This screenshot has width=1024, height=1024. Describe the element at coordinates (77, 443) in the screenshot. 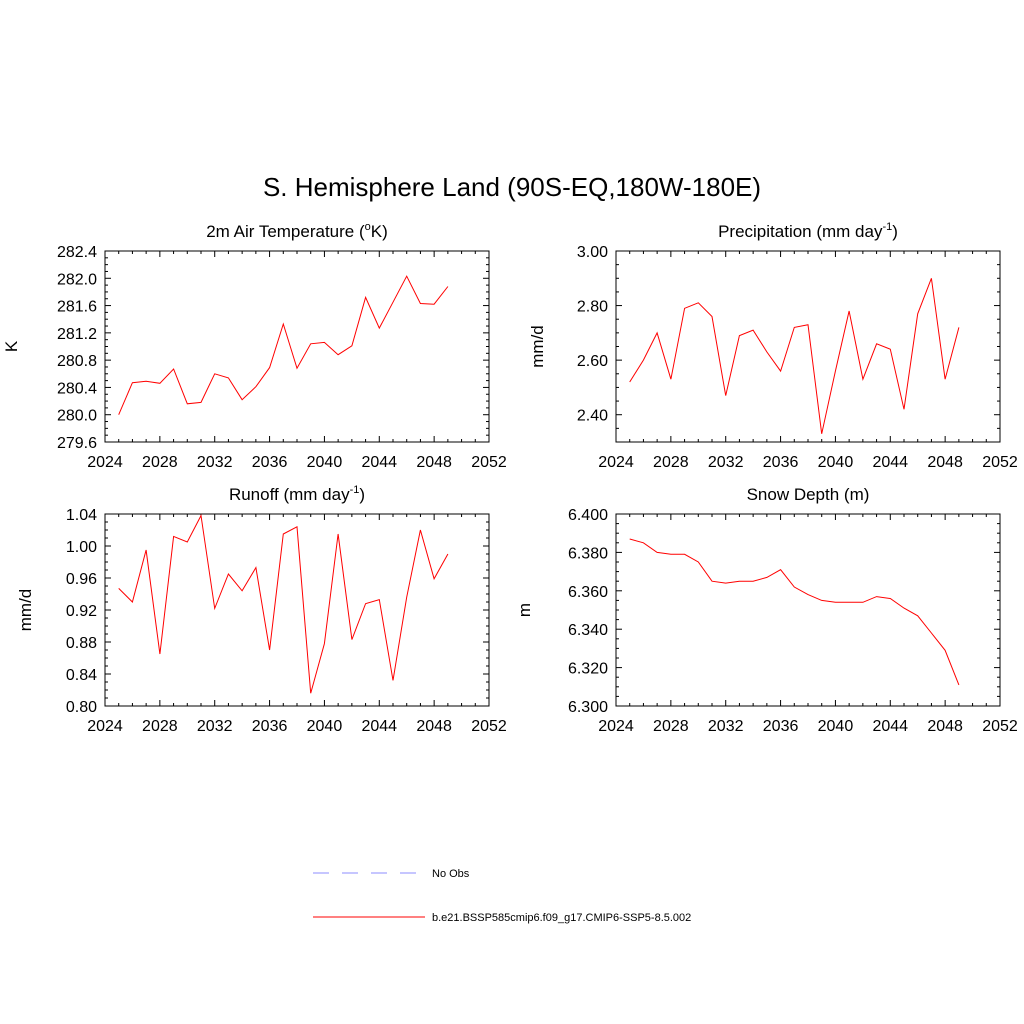

I see `y-tick-label: 279.6` at that location.